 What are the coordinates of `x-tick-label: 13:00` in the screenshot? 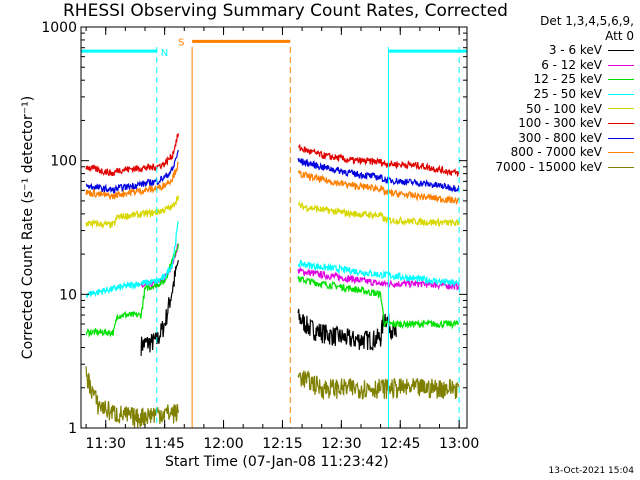 It's located at (459, 444).